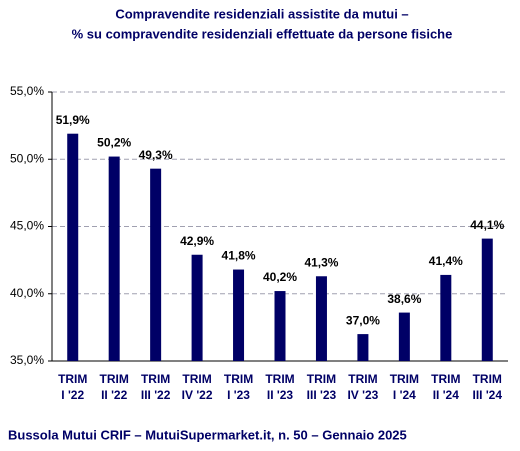 This screenshot has width=520, height=451. I want to click on y-tick-label: 55,0%, so click(27, 91).